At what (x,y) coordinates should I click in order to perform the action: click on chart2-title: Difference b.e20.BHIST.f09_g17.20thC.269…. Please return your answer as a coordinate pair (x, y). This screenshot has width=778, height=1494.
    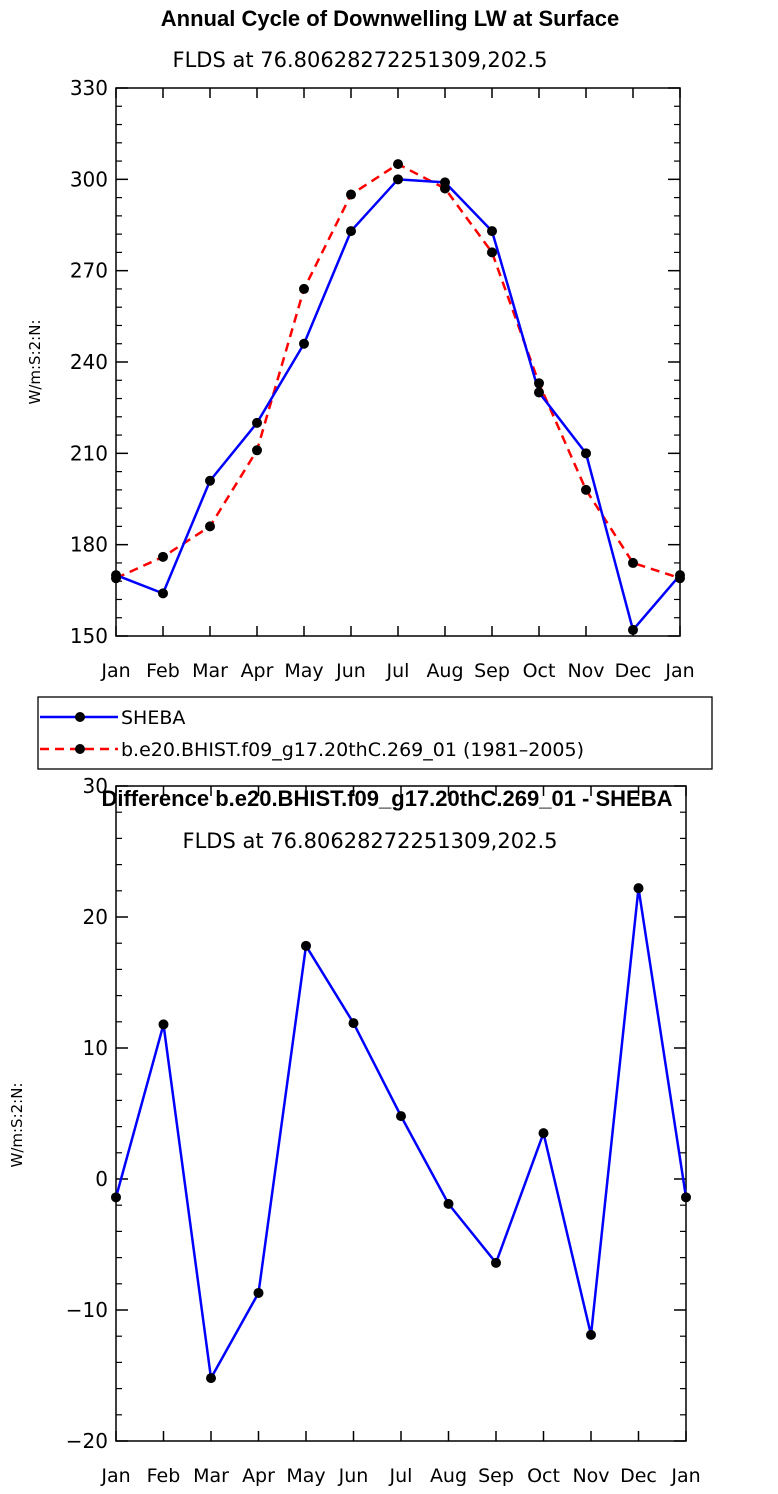
    Looking at the image, I should click on (386, 798).